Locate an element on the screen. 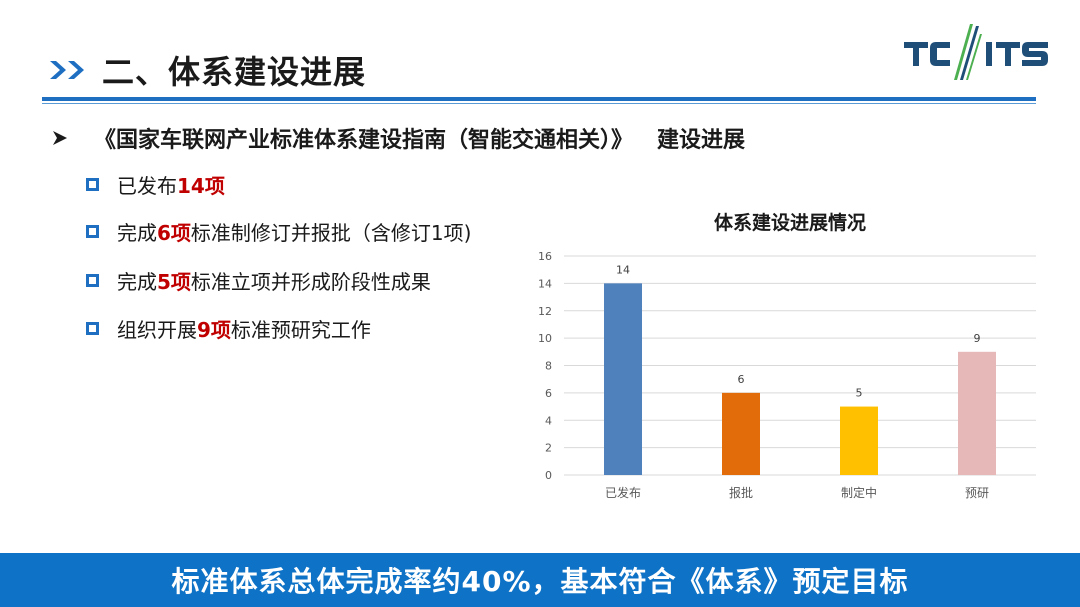 This screenshot has width=1080, height=607. main-bullet-text: 《国家车联网产业标准体系建设指南（智能交通相关）》 建设进展 is located at coordinates (419, 138).